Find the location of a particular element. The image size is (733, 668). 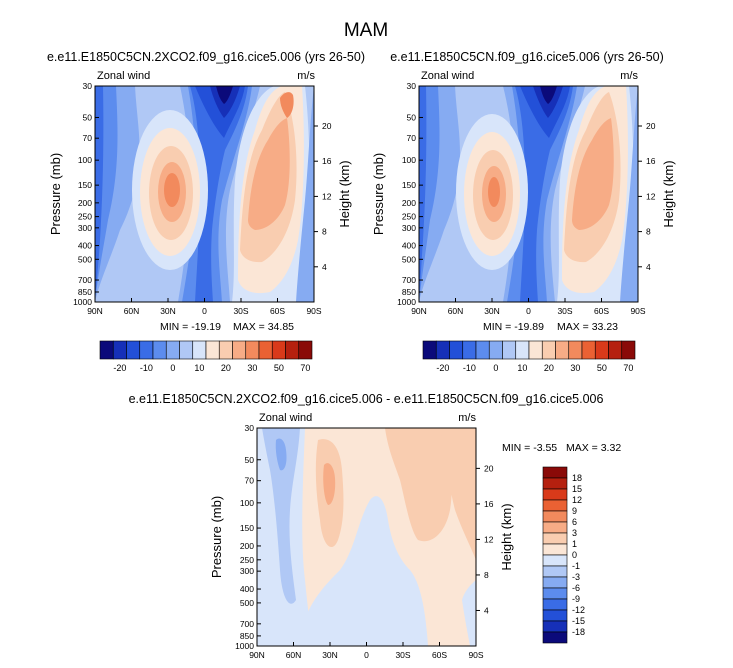

colorbar-label: 12 is located at coordinates (577, 500).